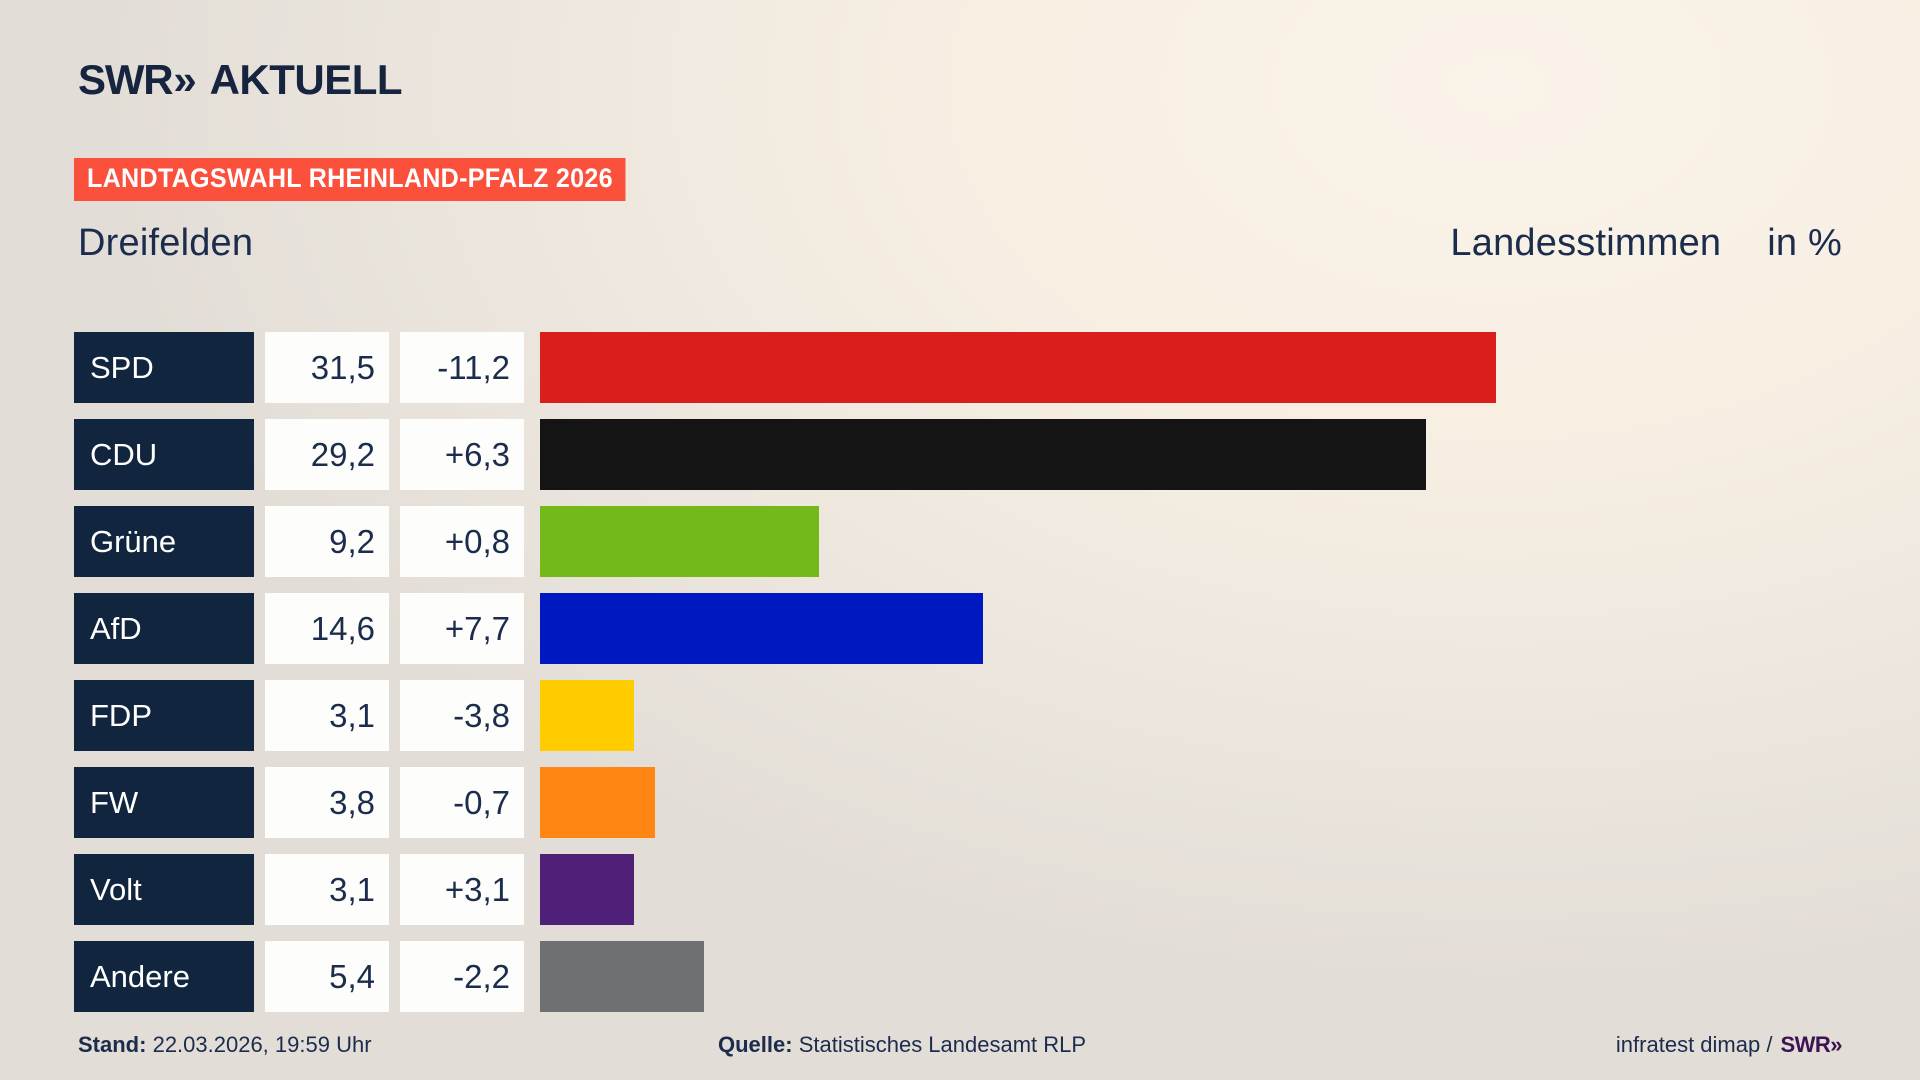 The image size is (1920, 1080). I want to click on party-share-value: 5,4, so click(327, 976).